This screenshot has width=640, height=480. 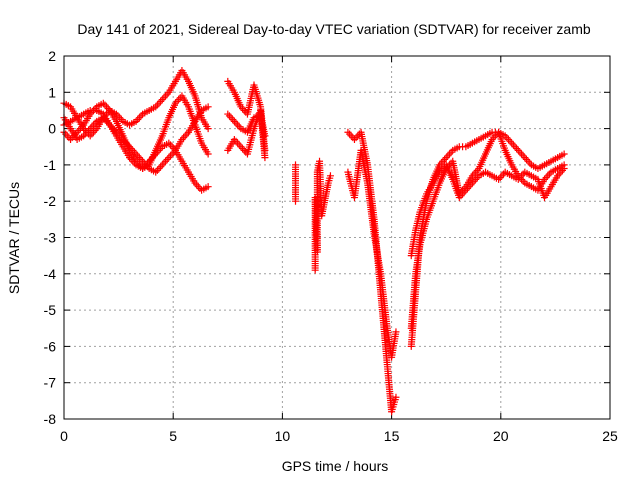 I want to click on y-axis-label: SDTVAR / TECUs, so click(x=14, y=238).